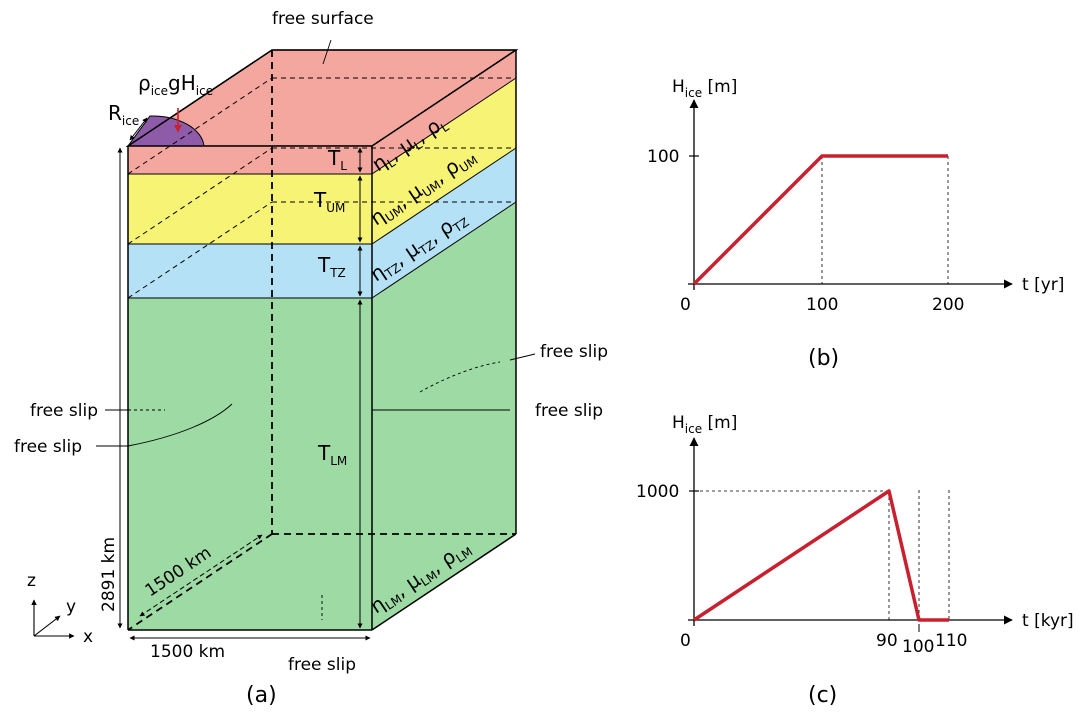  What do you see at coordinates (574, 352) in the screenshot?
I see `free-slip-right-upper: free slip` at bounding box center [574, 352].